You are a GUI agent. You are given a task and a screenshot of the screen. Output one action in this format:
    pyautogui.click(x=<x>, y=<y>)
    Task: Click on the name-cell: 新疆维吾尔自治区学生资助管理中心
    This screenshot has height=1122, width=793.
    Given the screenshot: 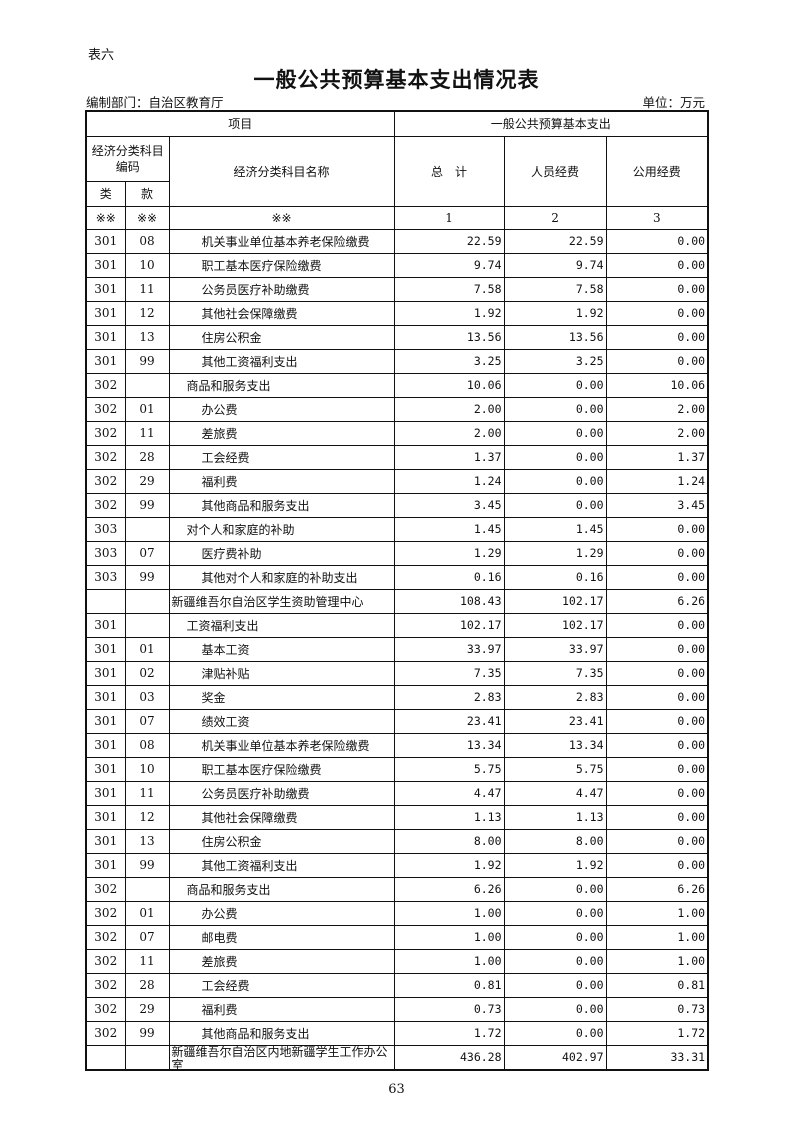 What is the action you would take?
    pyautogui.click(x=281, y=601)
    